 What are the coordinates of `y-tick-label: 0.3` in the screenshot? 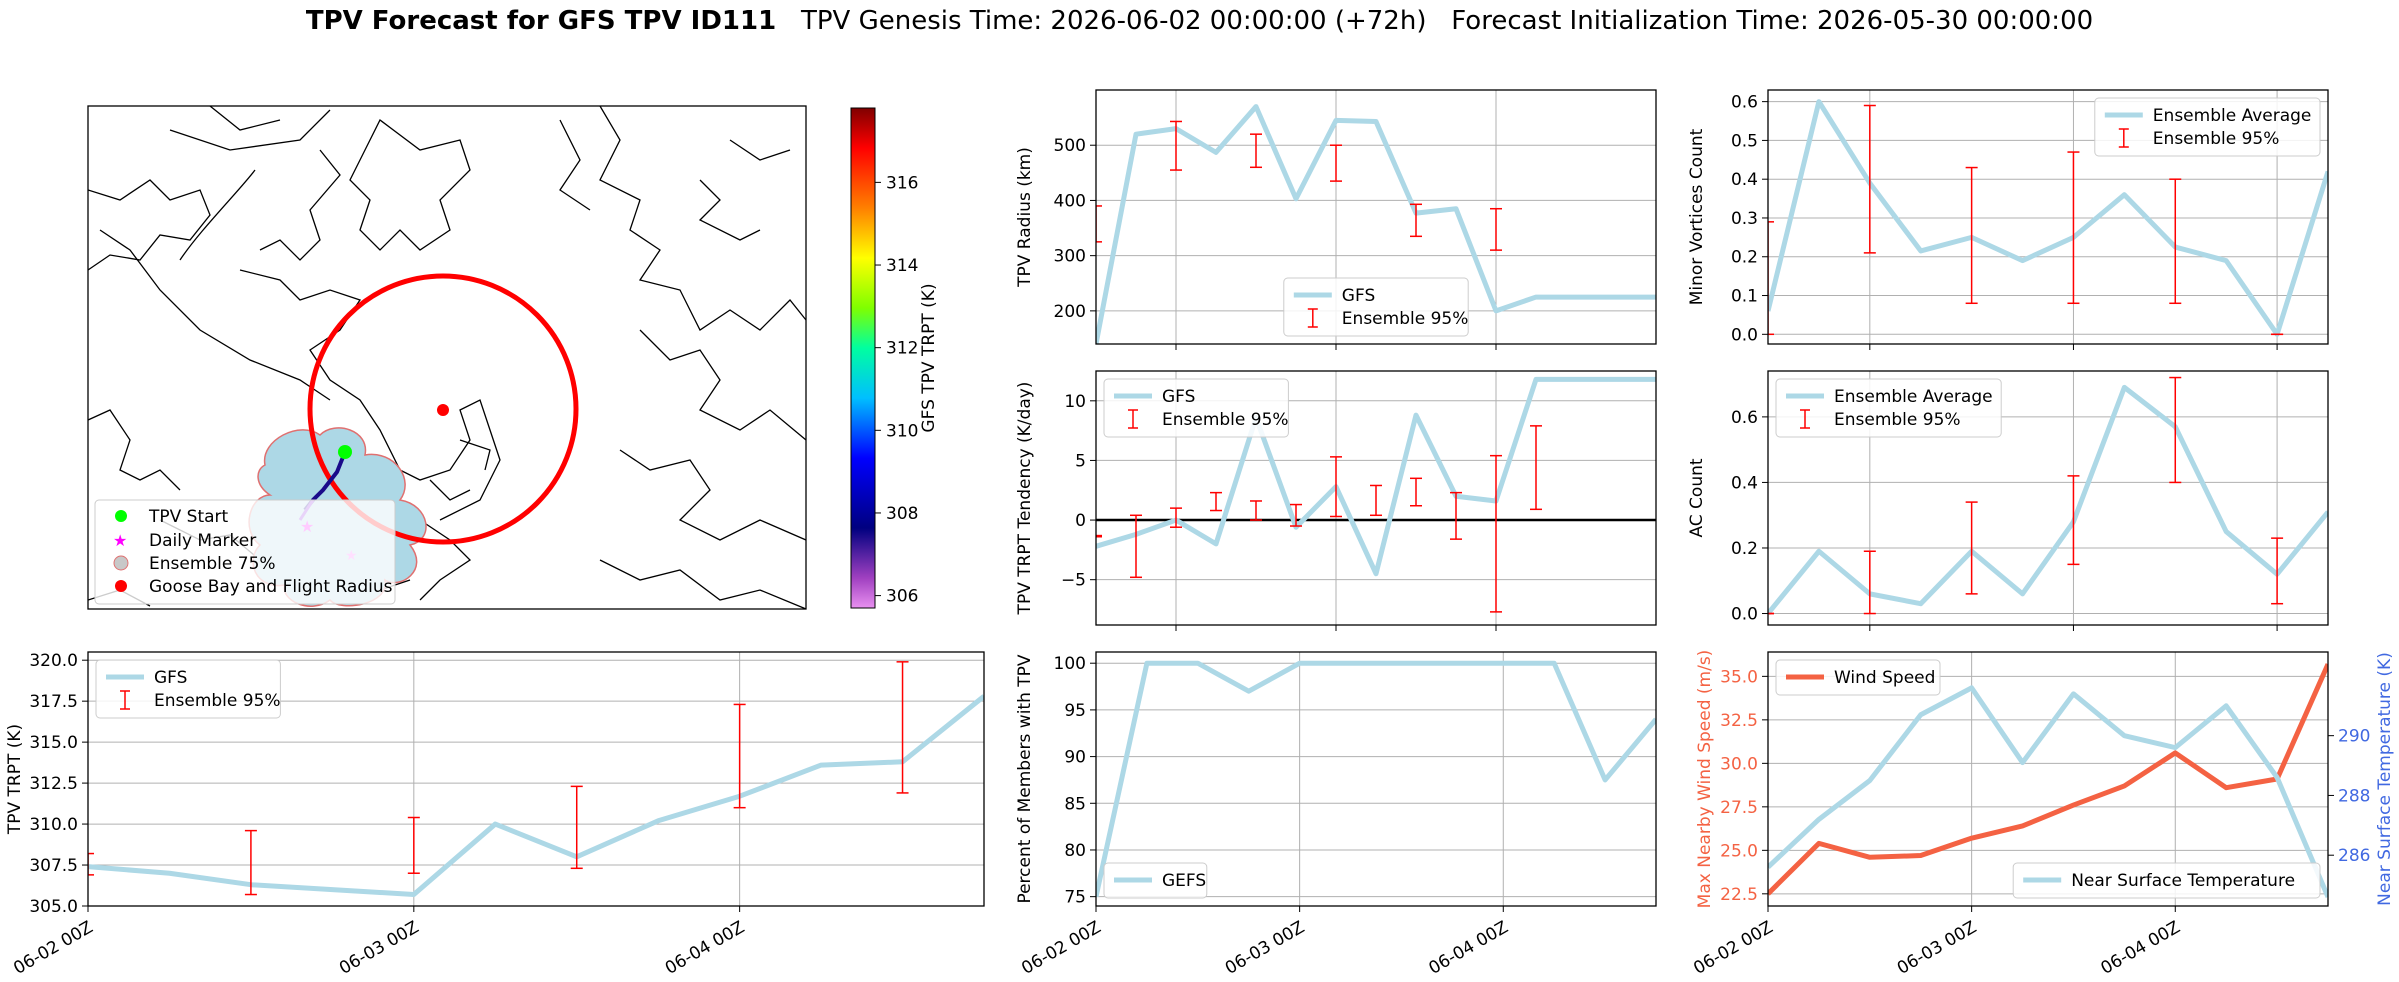 It's located at (1744, 219).